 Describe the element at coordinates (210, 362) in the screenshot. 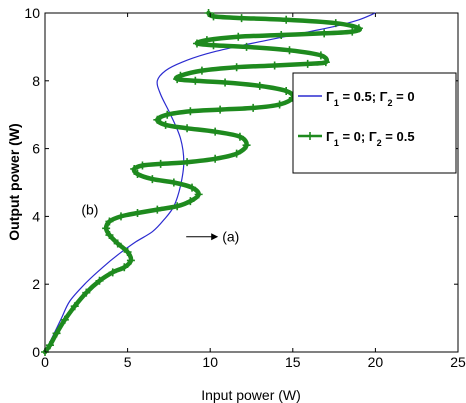

I see `x-tick-label-2: 10` at that location.